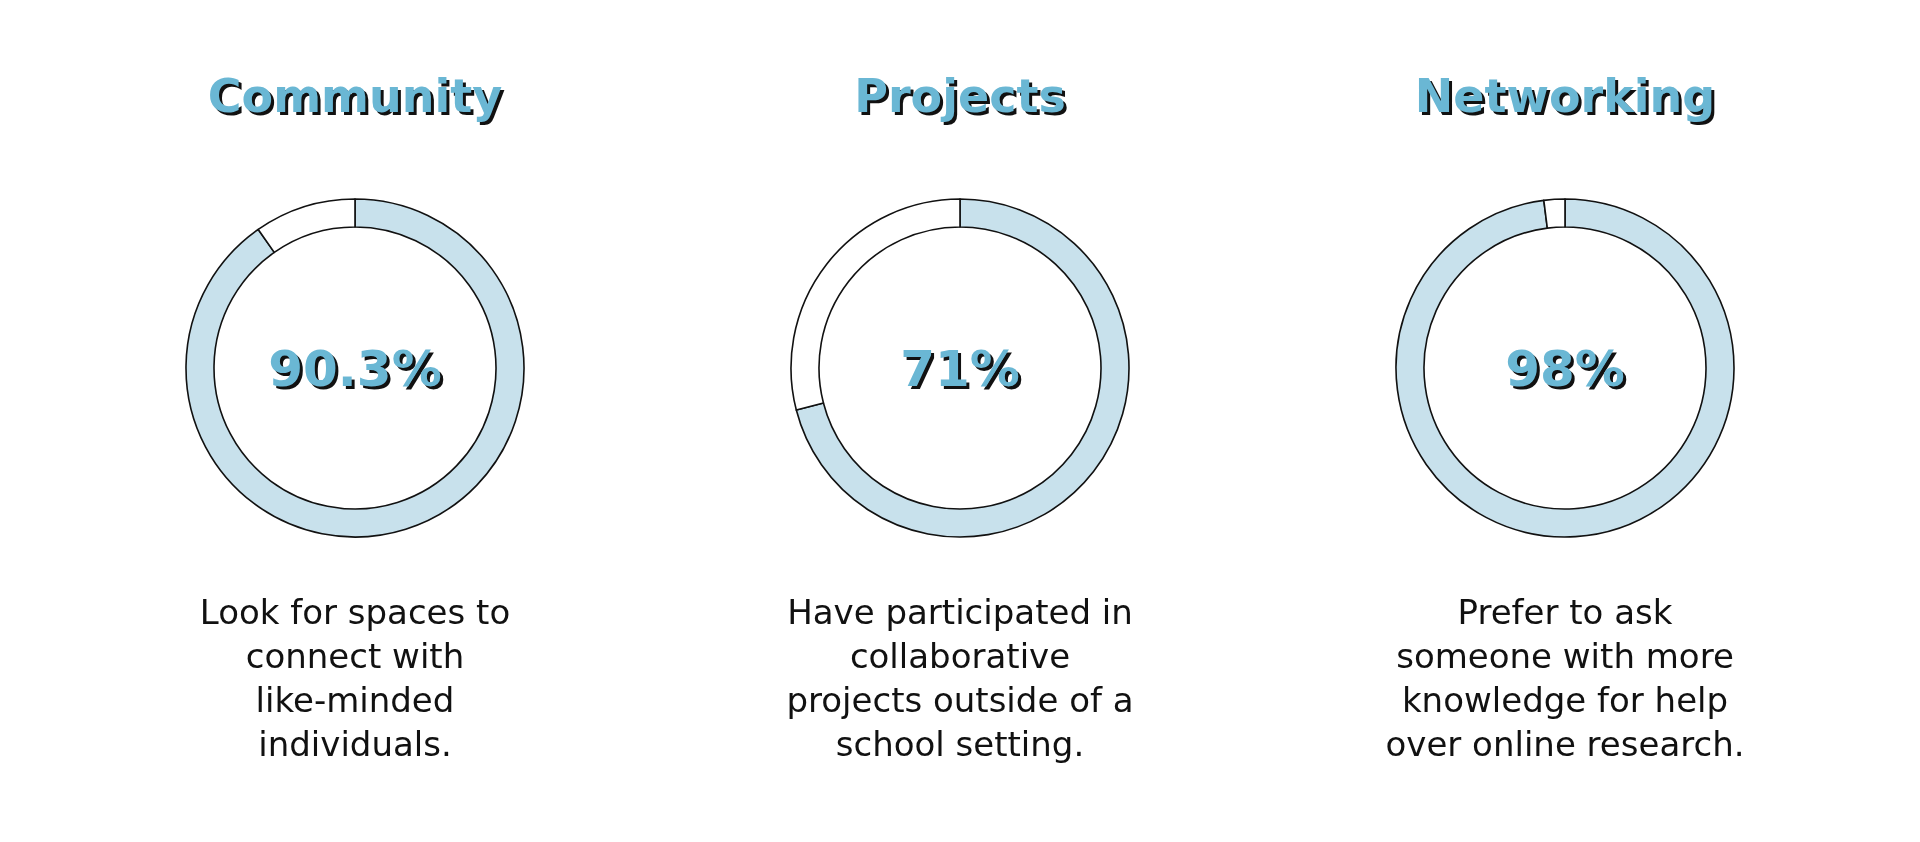 The height and width of the screenshot is (842, 1920). What do you see at coordinates (960, 369) in the screenshot?
I see `data-label: 71%` at bounding box center [960, 369].